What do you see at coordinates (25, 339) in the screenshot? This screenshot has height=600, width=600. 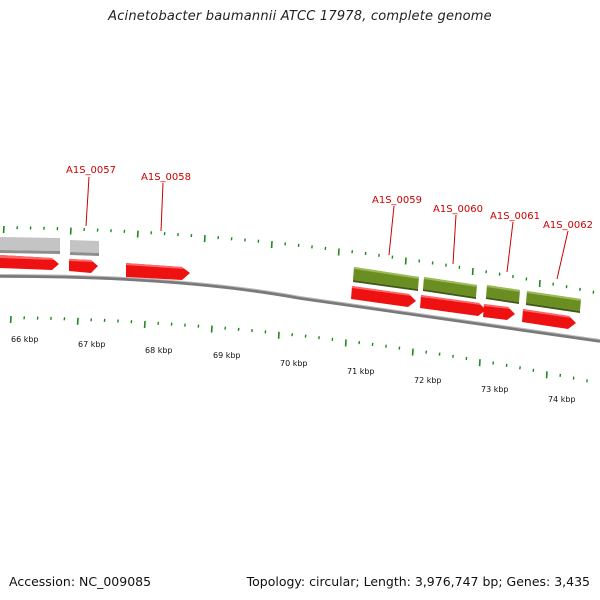 I see `kbp-label-66: 66 kbp` at bounding box center [25, 339].